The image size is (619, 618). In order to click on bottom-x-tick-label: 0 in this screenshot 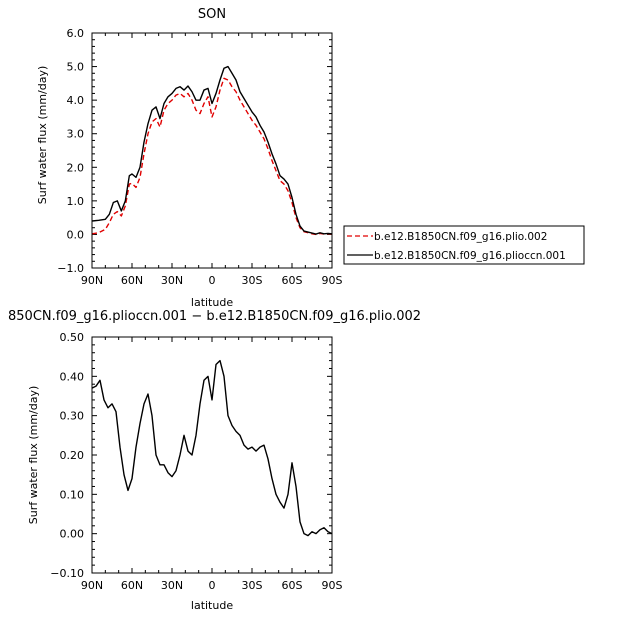, I will do `click(212, 585)`.